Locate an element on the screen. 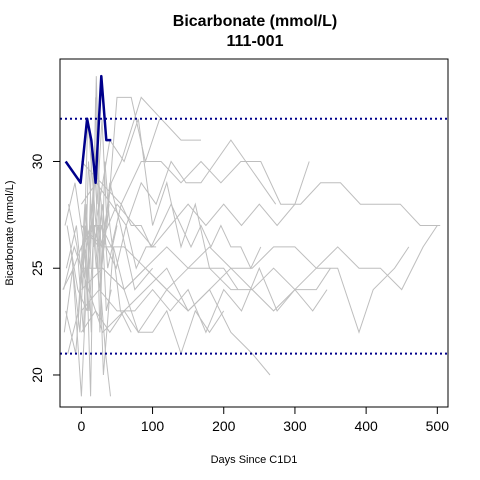 This screenshot has height=480, width=480. x-tick-label: 500 is located at coordinates (438, 426).